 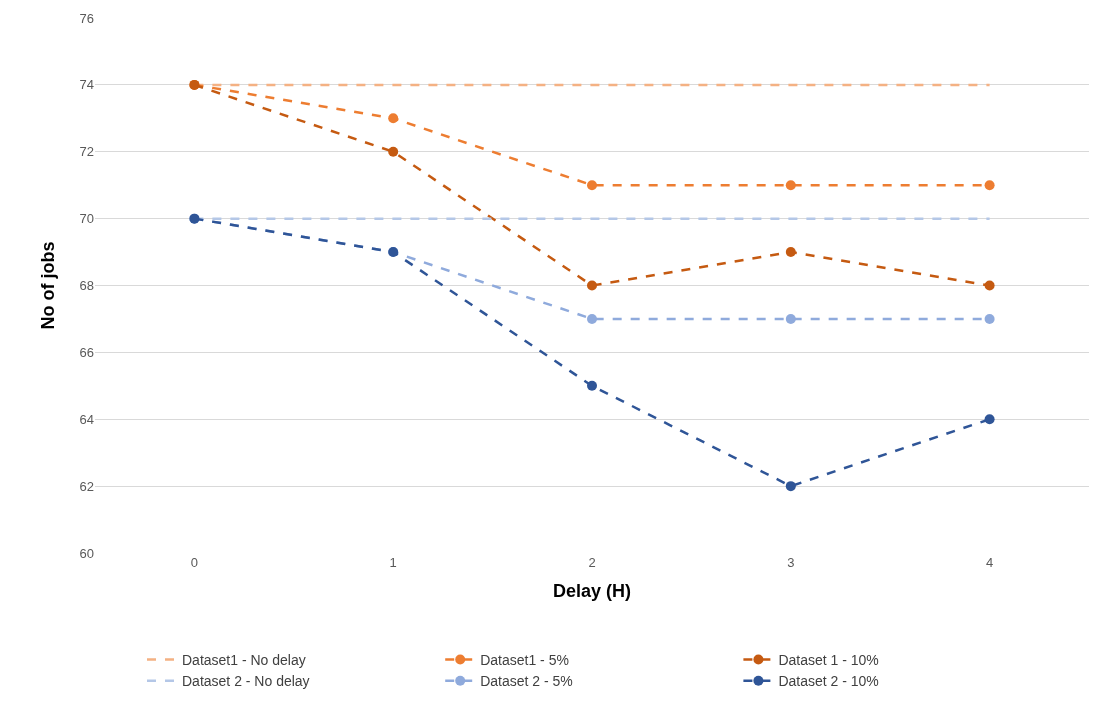 What do you see at coordinates (86, 352) in the screenshot?
I see `y-tick-label: 66` at bounding box center [86, 352].